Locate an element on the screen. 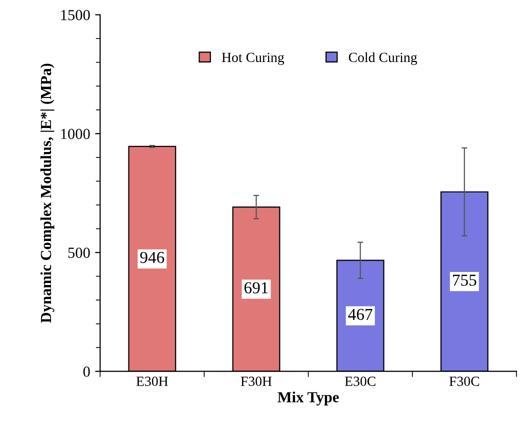 The image size is (527, 422). y-tick-label: 500 is located at coordinates (79, 253).